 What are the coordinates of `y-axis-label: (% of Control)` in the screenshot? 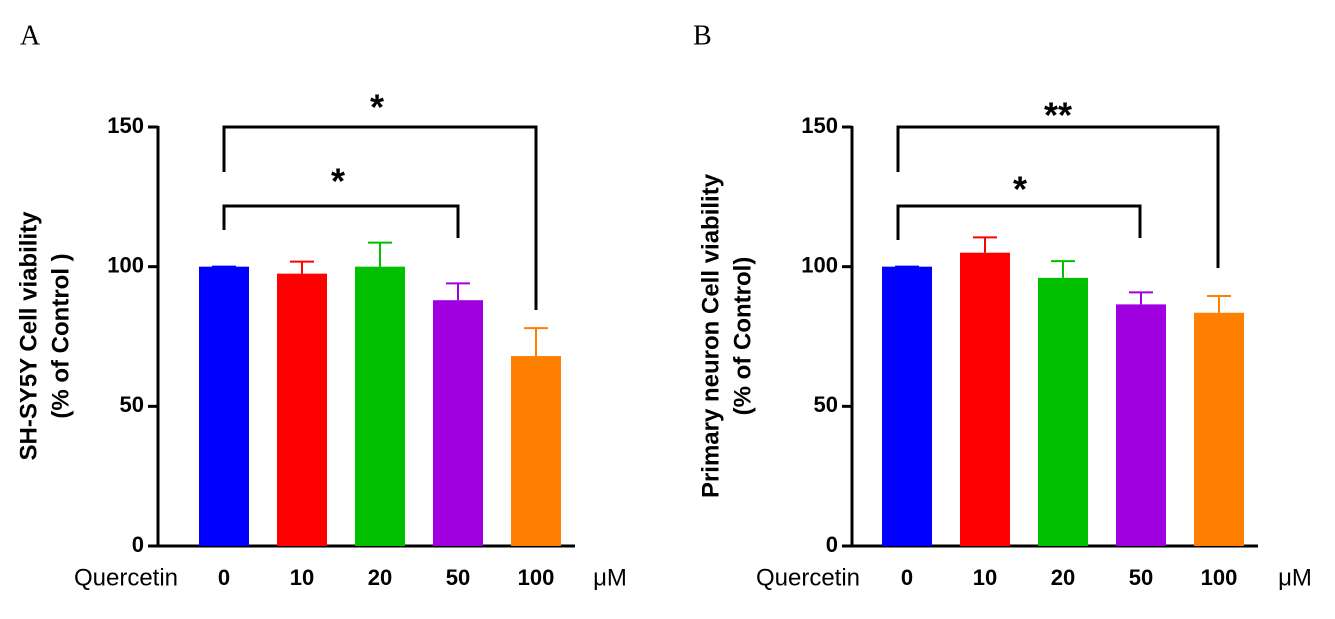 It's located at (742, 336).